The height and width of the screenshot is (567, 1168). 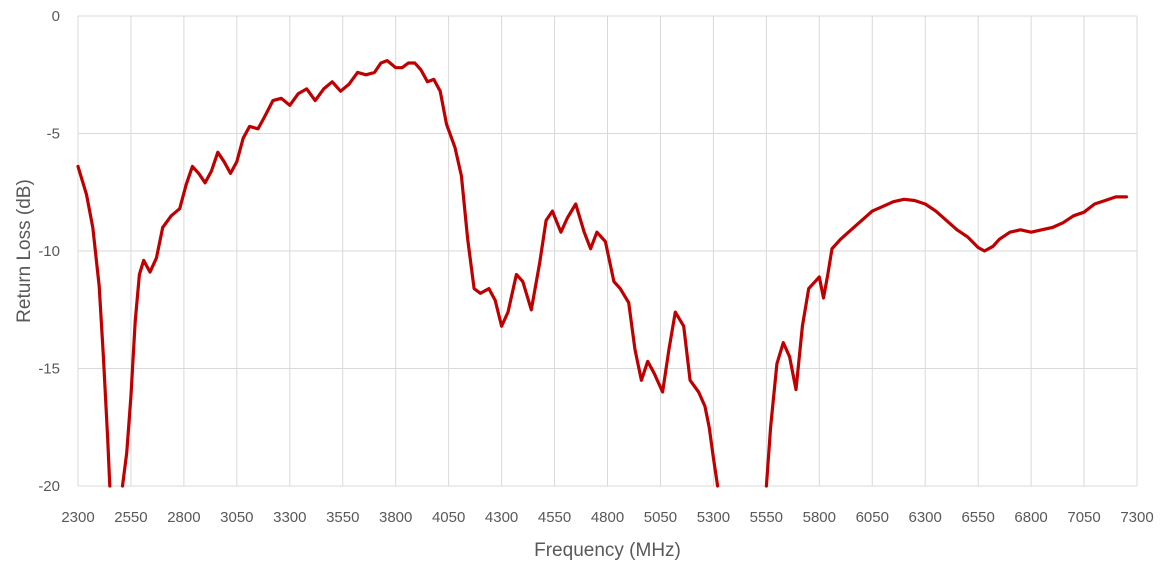 What do you see at coordinates (342, 517) in the screenshot?
I see `x-tick-label: 3550` at bounding box center [342, 517].